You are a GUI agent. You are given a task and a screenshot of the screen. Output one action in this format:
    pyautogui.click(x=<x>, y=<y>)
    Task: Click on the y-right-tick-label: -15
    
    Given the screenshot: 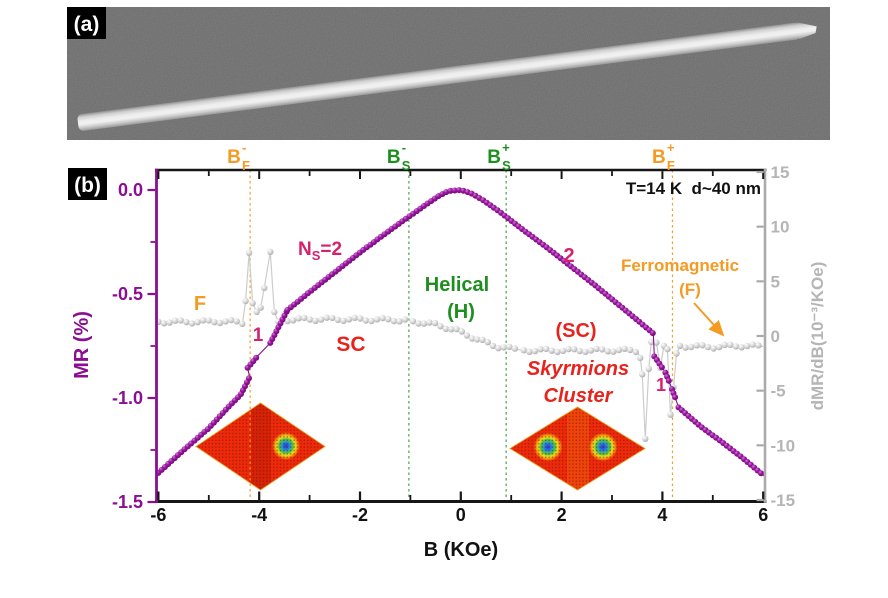 What is the action you would take?
    pyautogui.click(x=783, y=500)
    